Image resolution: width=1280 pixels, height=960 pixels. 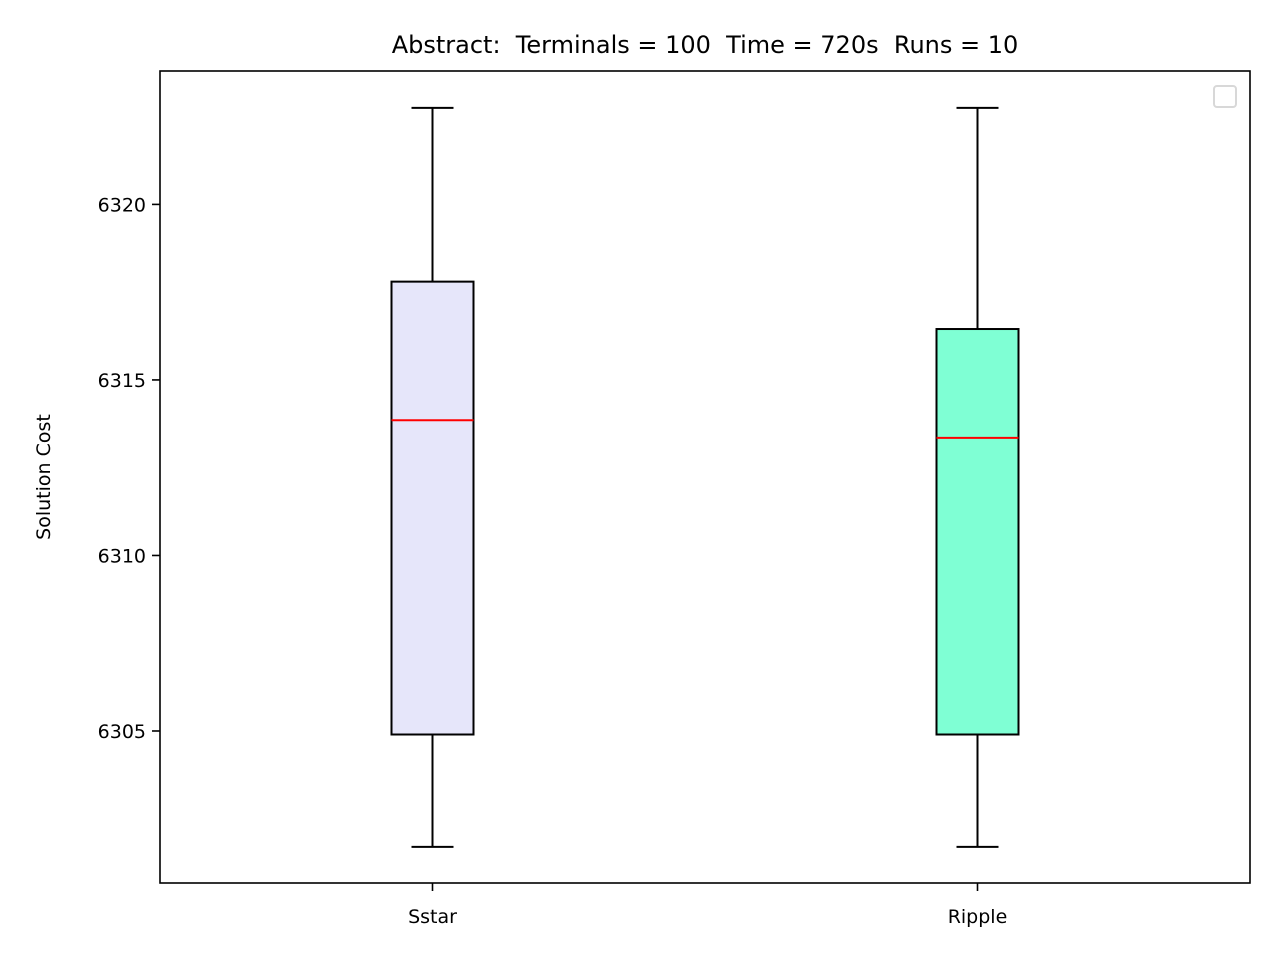 I want to click on box-sstar, so click(x=432, y=508).